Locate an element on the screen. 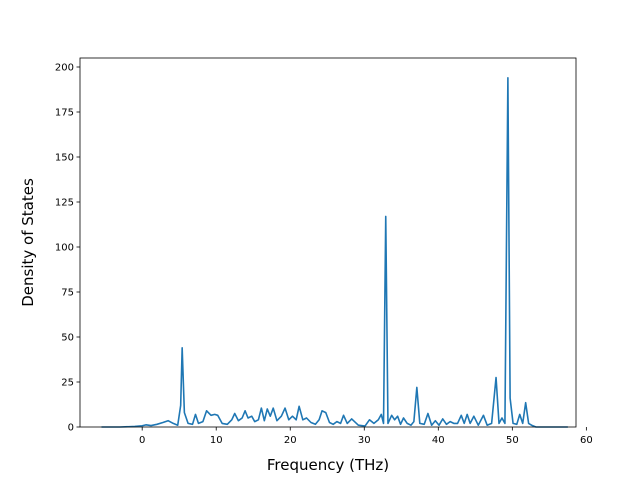 The width and height of the screenshot is (640, 480). x-tick-label: 60 is located at coordinates (586, 440).